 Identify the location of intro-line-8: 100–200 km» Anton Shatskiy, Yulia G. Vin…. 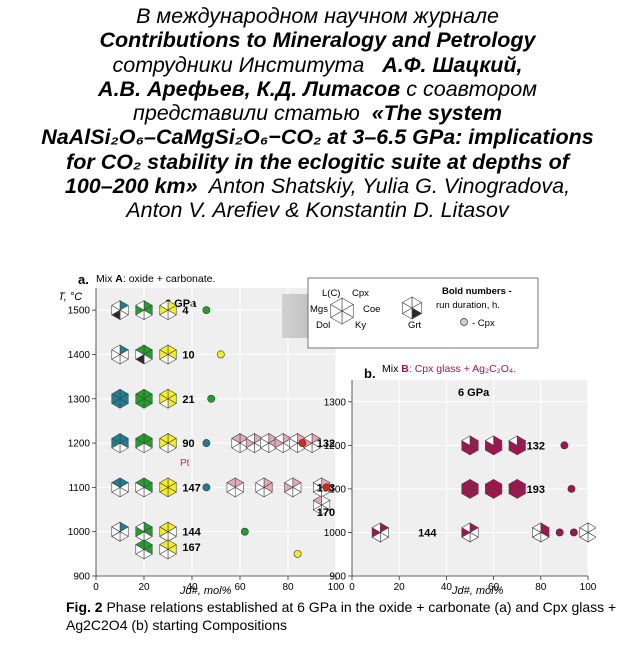
(317, 186).